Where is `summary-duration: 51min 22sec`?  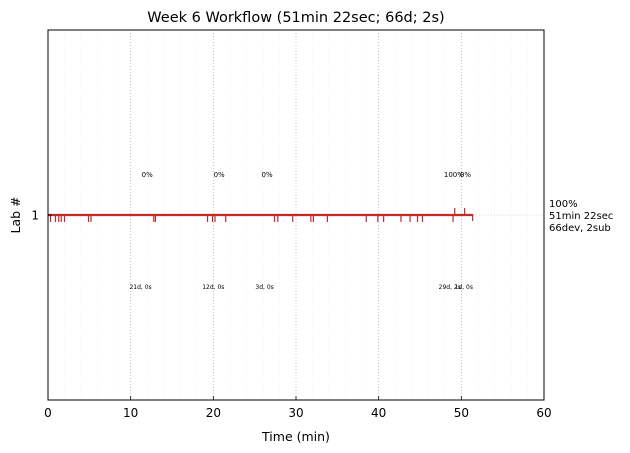
summary-duration: 51min 22sec is located at coordinates (581, 216).